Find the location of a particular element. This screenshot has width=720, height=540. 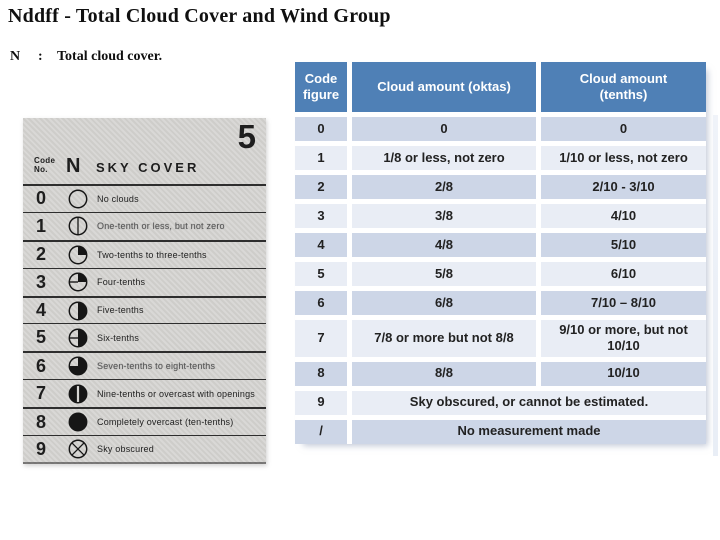

sky-cover-row: 0 No clouds is located at coordinates (144, 198).